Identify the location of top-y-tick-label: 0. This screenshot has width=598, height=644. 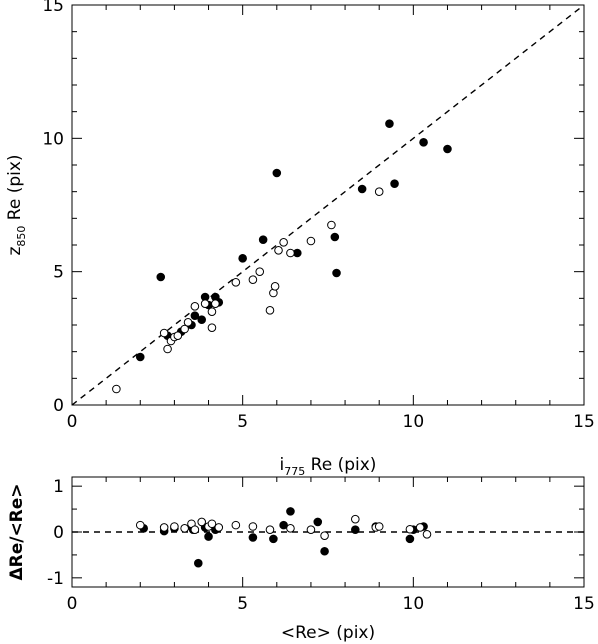
(58, 406).